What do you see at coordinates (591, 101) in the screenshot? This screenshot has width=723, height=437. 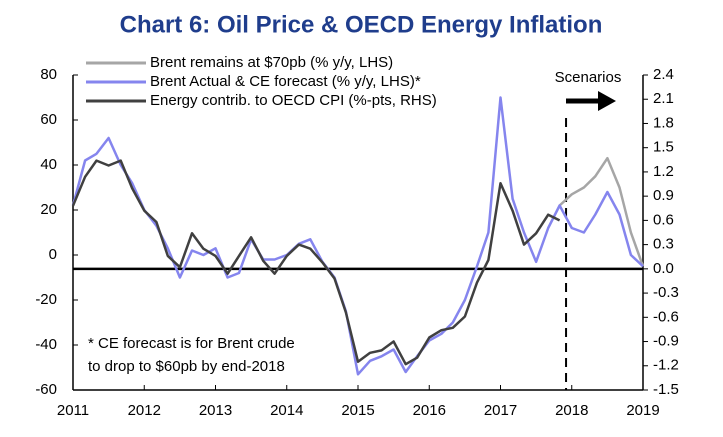 I see `scenario-arrow` at bounding box center [591, 101].